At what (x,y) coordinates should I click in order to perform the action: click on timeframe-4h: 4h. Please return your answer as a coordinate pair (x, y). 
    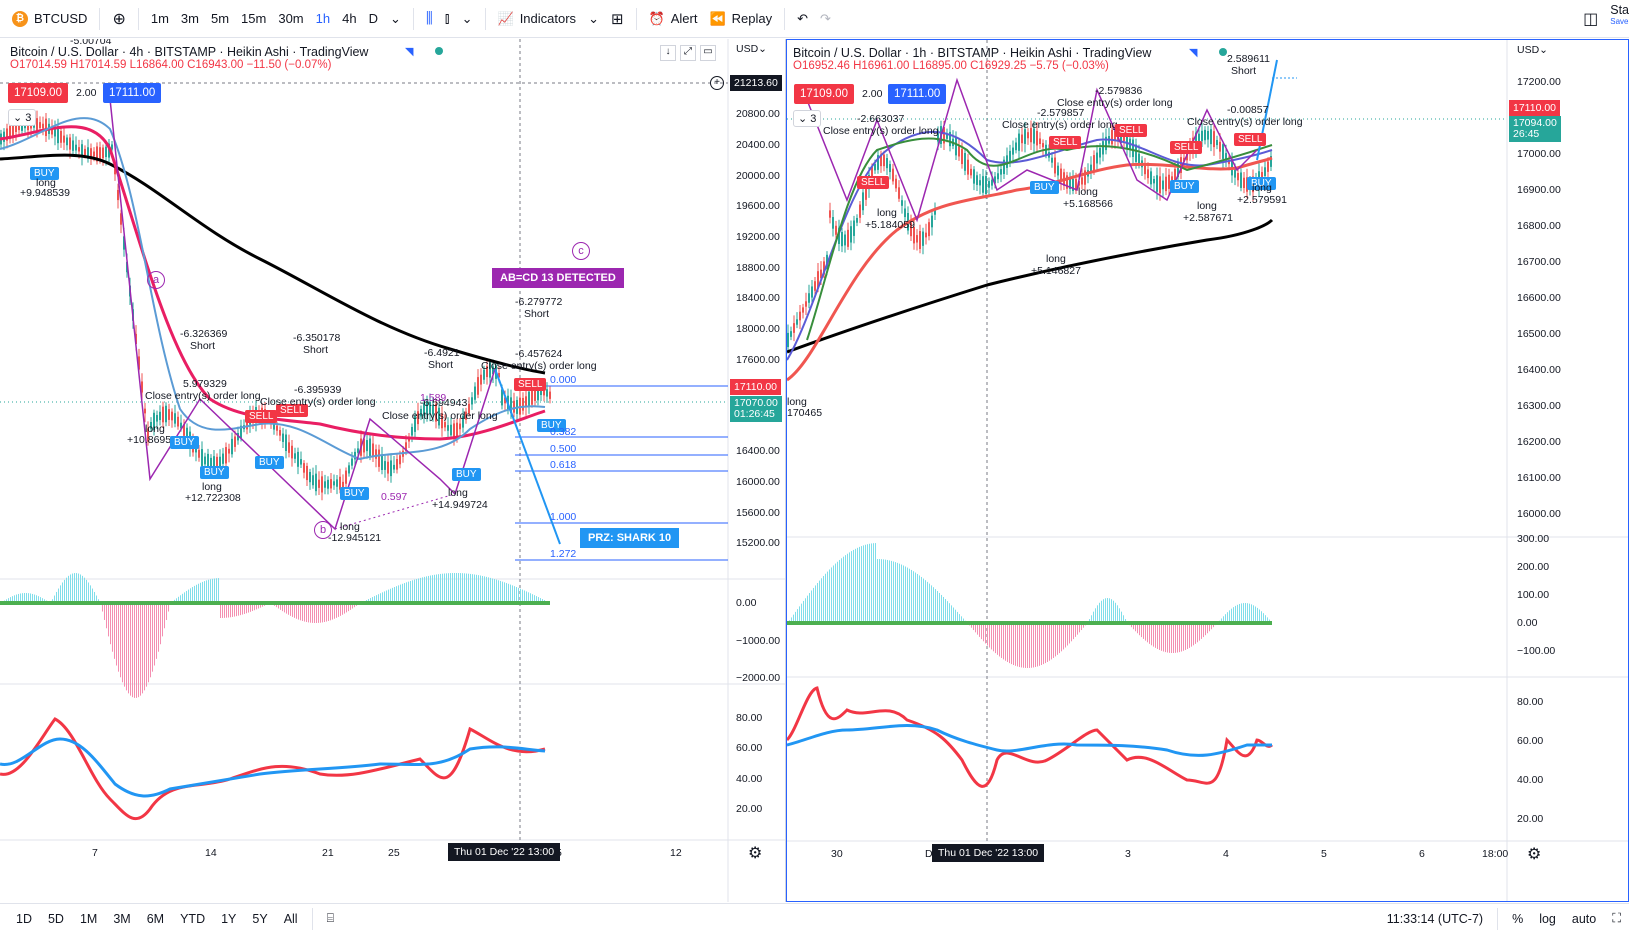
    Looking at the image, I should click on (349, 18).